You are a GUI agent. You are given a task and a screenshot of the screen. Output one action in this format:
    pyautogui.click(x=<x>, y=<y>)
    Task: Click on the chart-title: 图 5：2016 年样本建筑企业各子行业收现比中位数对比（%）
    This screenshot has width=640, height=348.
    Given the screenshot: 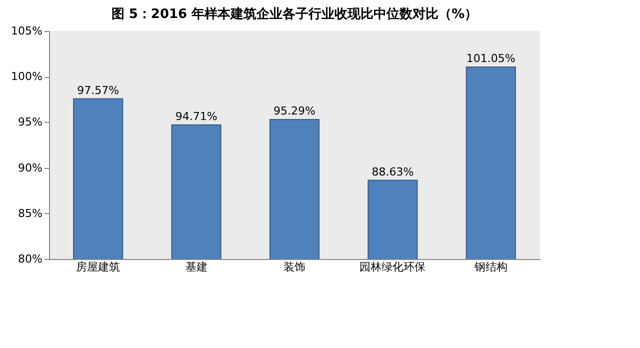 What is the action you would take?
    pyautogui.click(x=294, y=14)
    